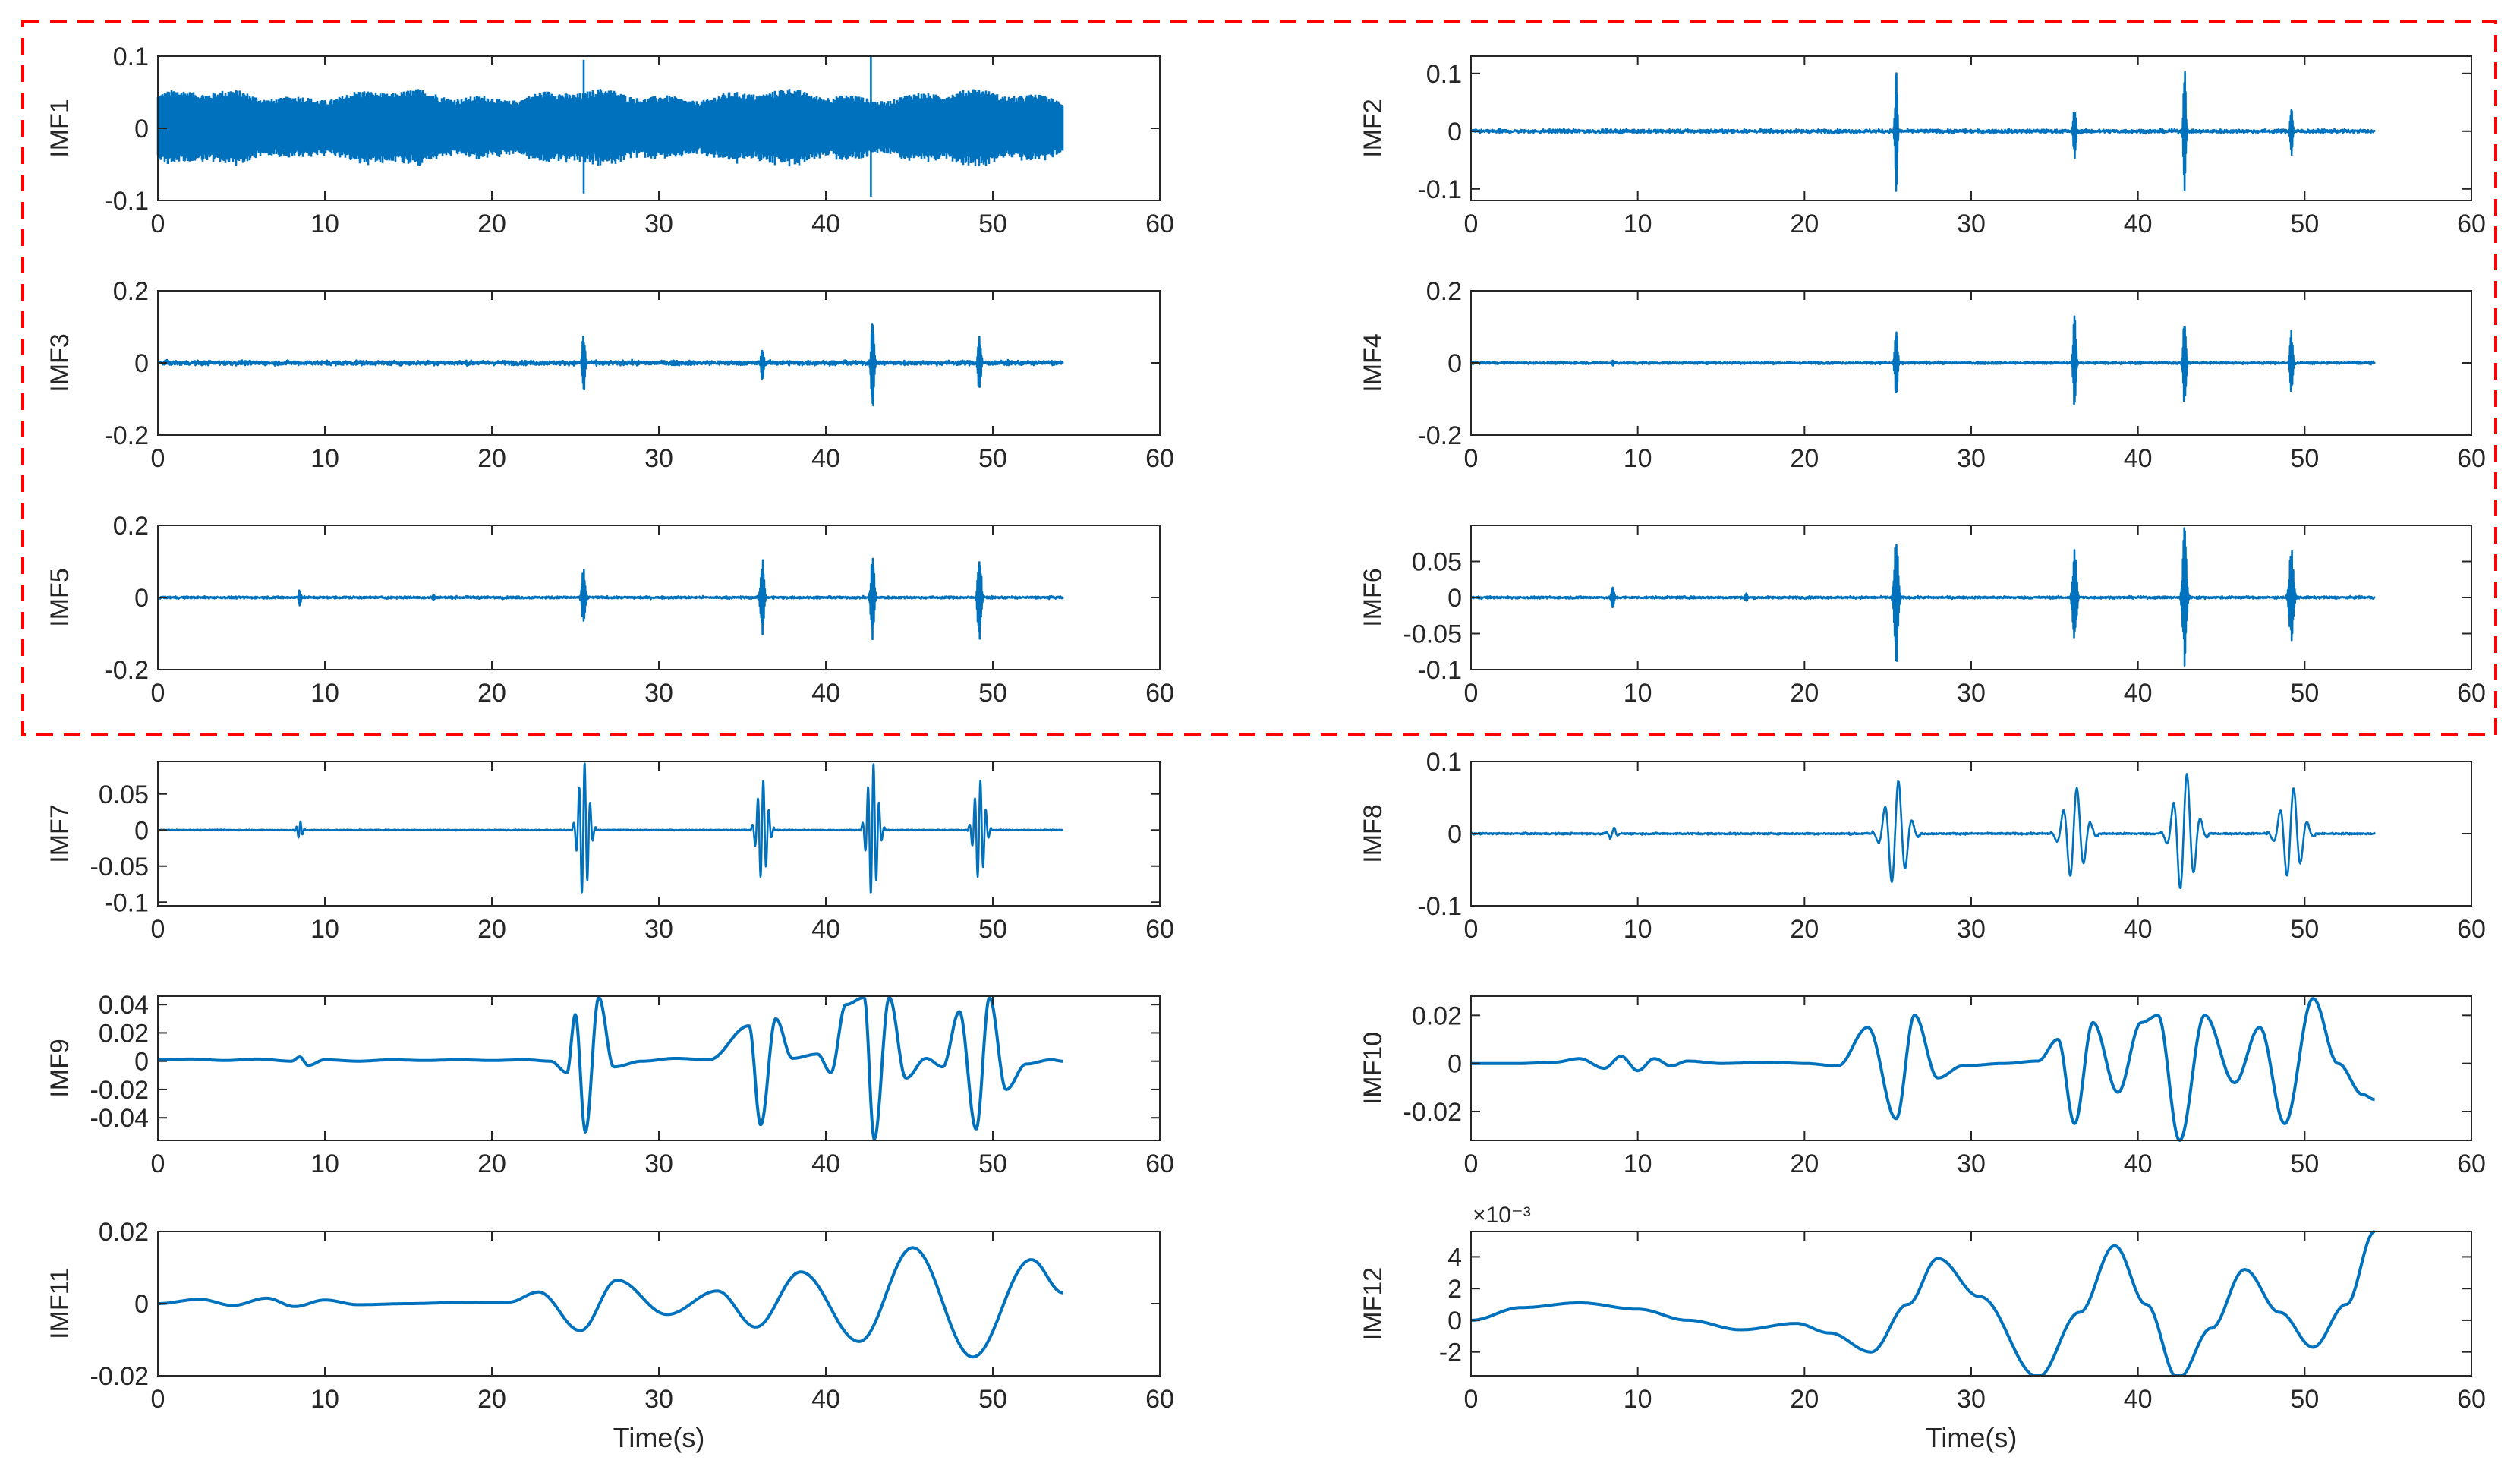  Describe the element at coordinates (1922, 131) in the screenshot. I see `series-imf2` at that location.